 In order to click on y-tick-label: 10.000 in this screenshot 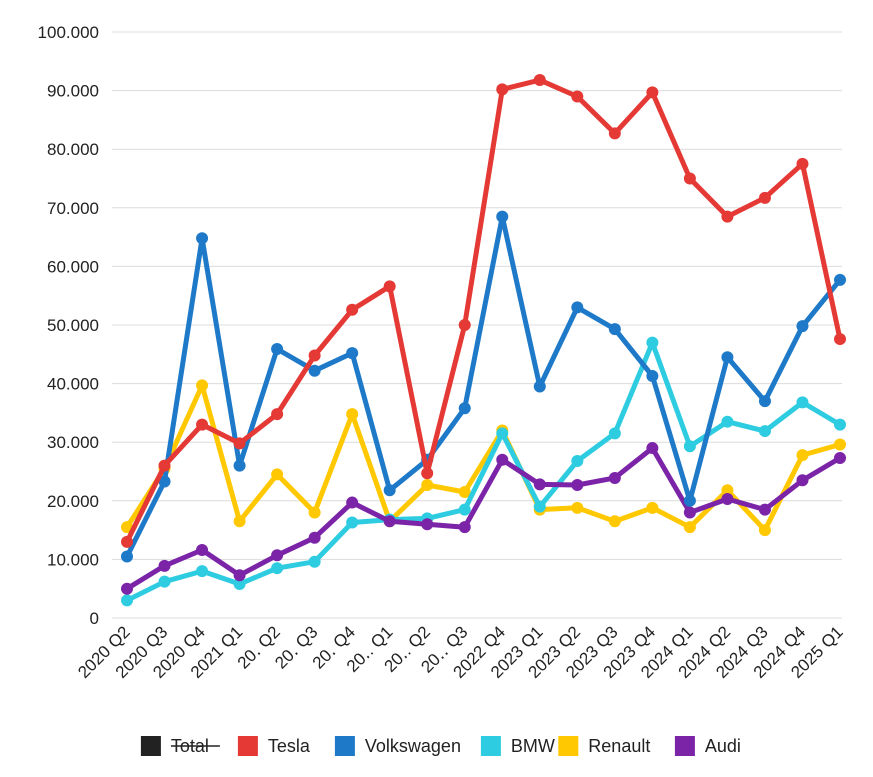, I will do `click(73, 559)`.